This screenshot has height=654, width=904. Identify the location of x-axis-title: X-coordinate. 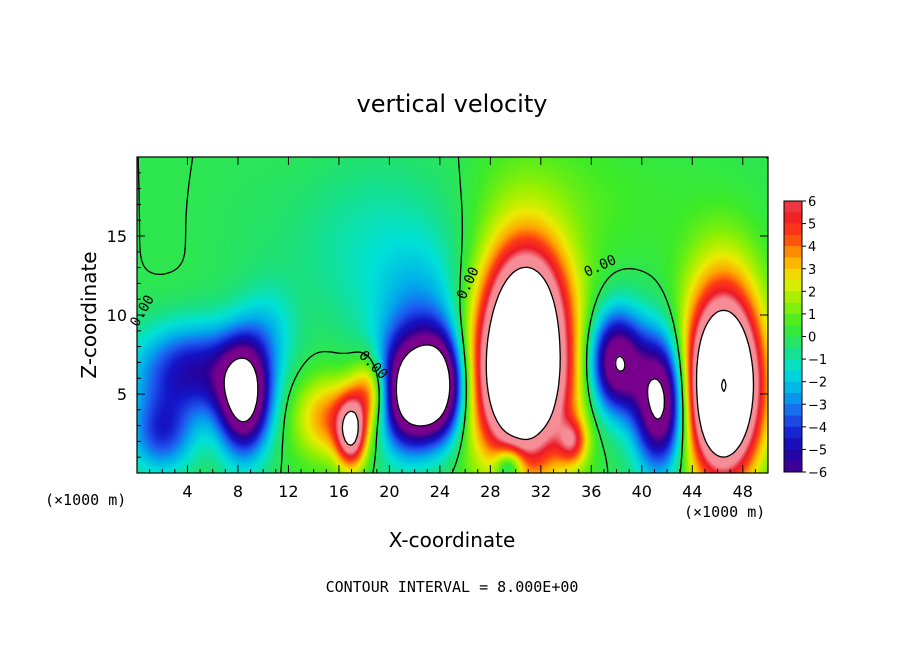
(452, 540).